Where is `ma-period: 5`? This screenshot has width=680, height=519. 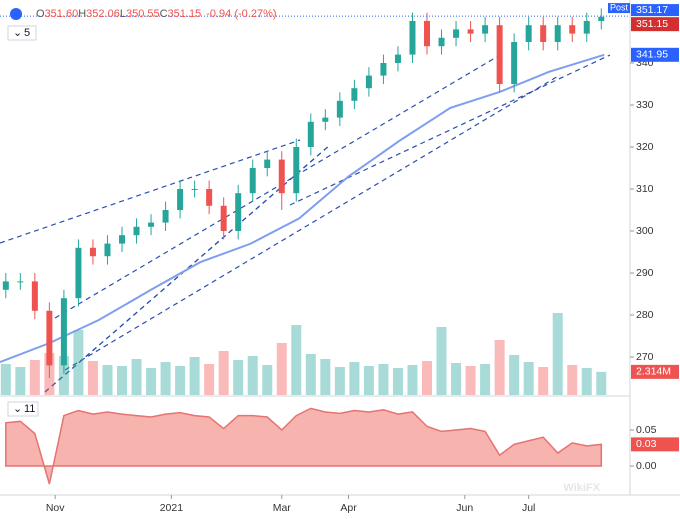
ma-period: 5 is located at coordinates (27, 33).